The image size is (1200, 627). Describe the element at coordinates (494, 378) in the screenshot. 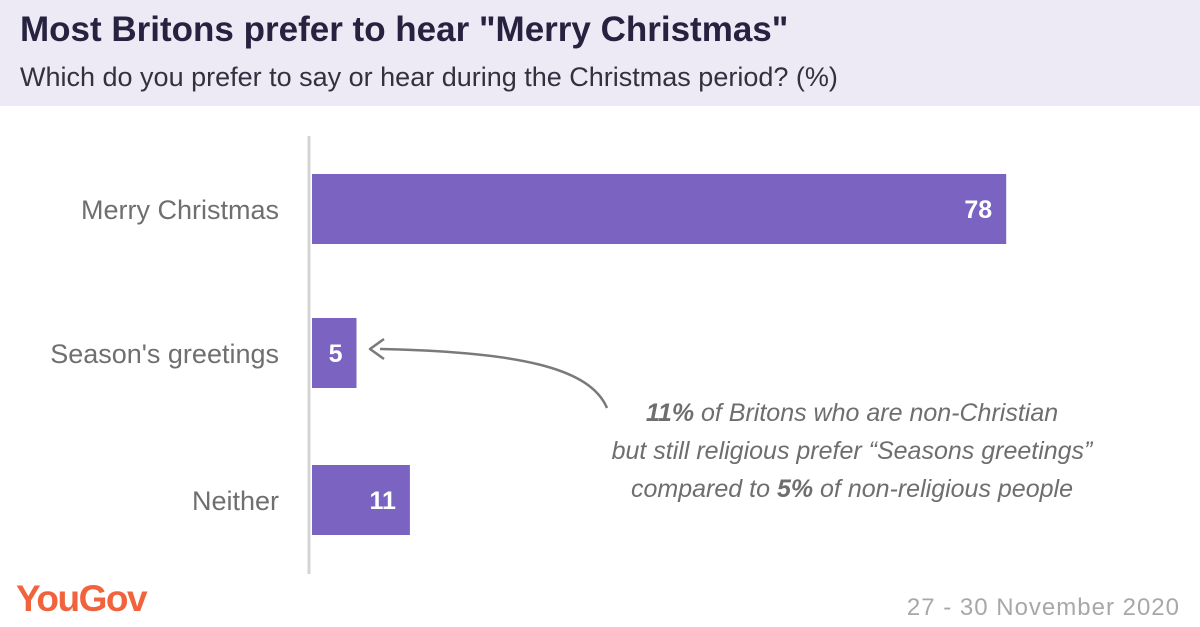

I see `annotation-arrow` at that location.